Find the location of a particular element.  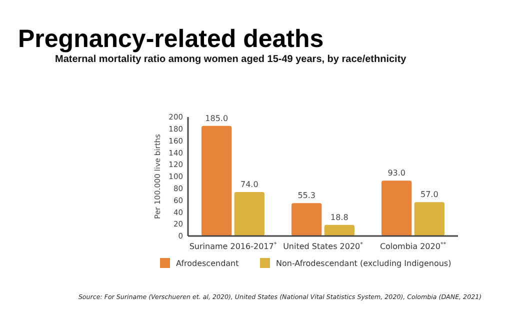

chart-title: Pregnancy-related deaths is located at coordinates (171, 39).